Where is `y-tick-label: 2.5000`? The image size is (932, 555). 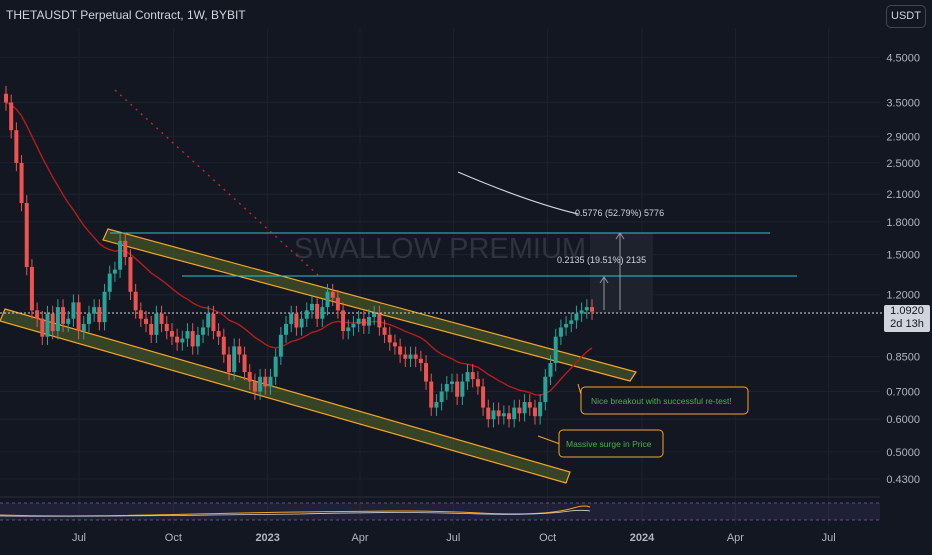 y-tick-label: 2.5000 is located at coordinates (903, 164).